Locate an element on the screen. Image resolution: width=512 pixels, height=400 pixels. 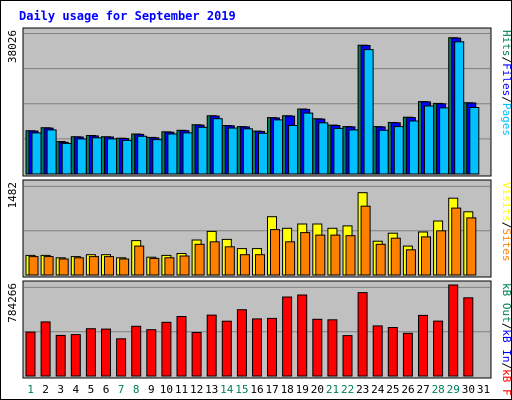
day-label: 29 is located at coordinates (453, 389).